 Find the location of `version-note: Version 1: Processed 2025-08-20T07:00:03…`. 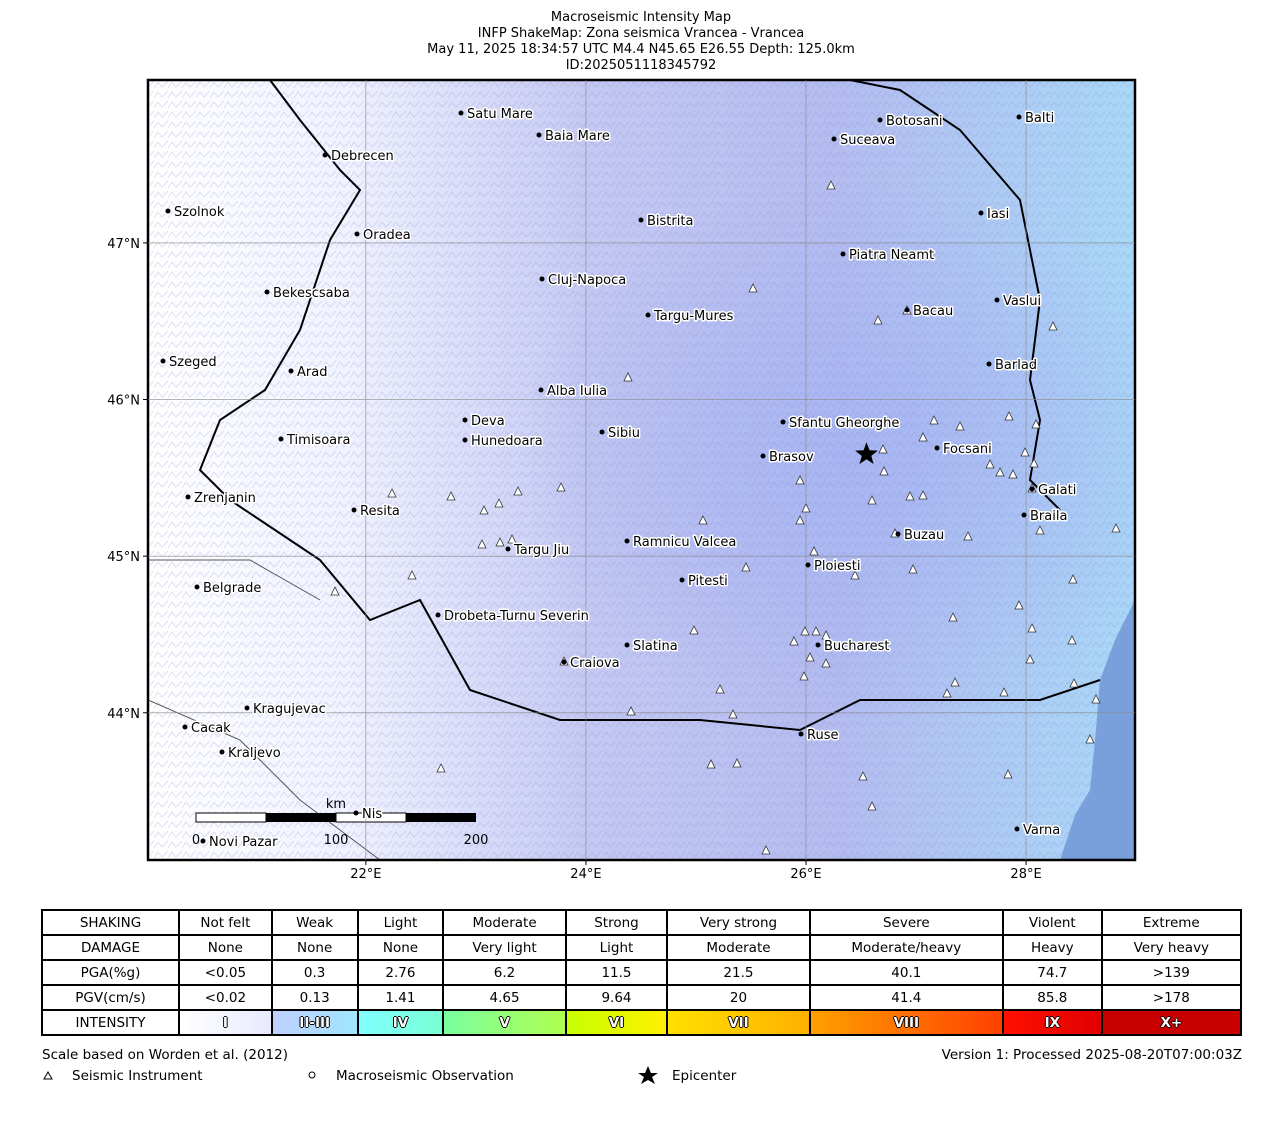

version-note: Version 1: Processed 2025-08-20T07:00:03… is located at coordinates (1091, 1055).